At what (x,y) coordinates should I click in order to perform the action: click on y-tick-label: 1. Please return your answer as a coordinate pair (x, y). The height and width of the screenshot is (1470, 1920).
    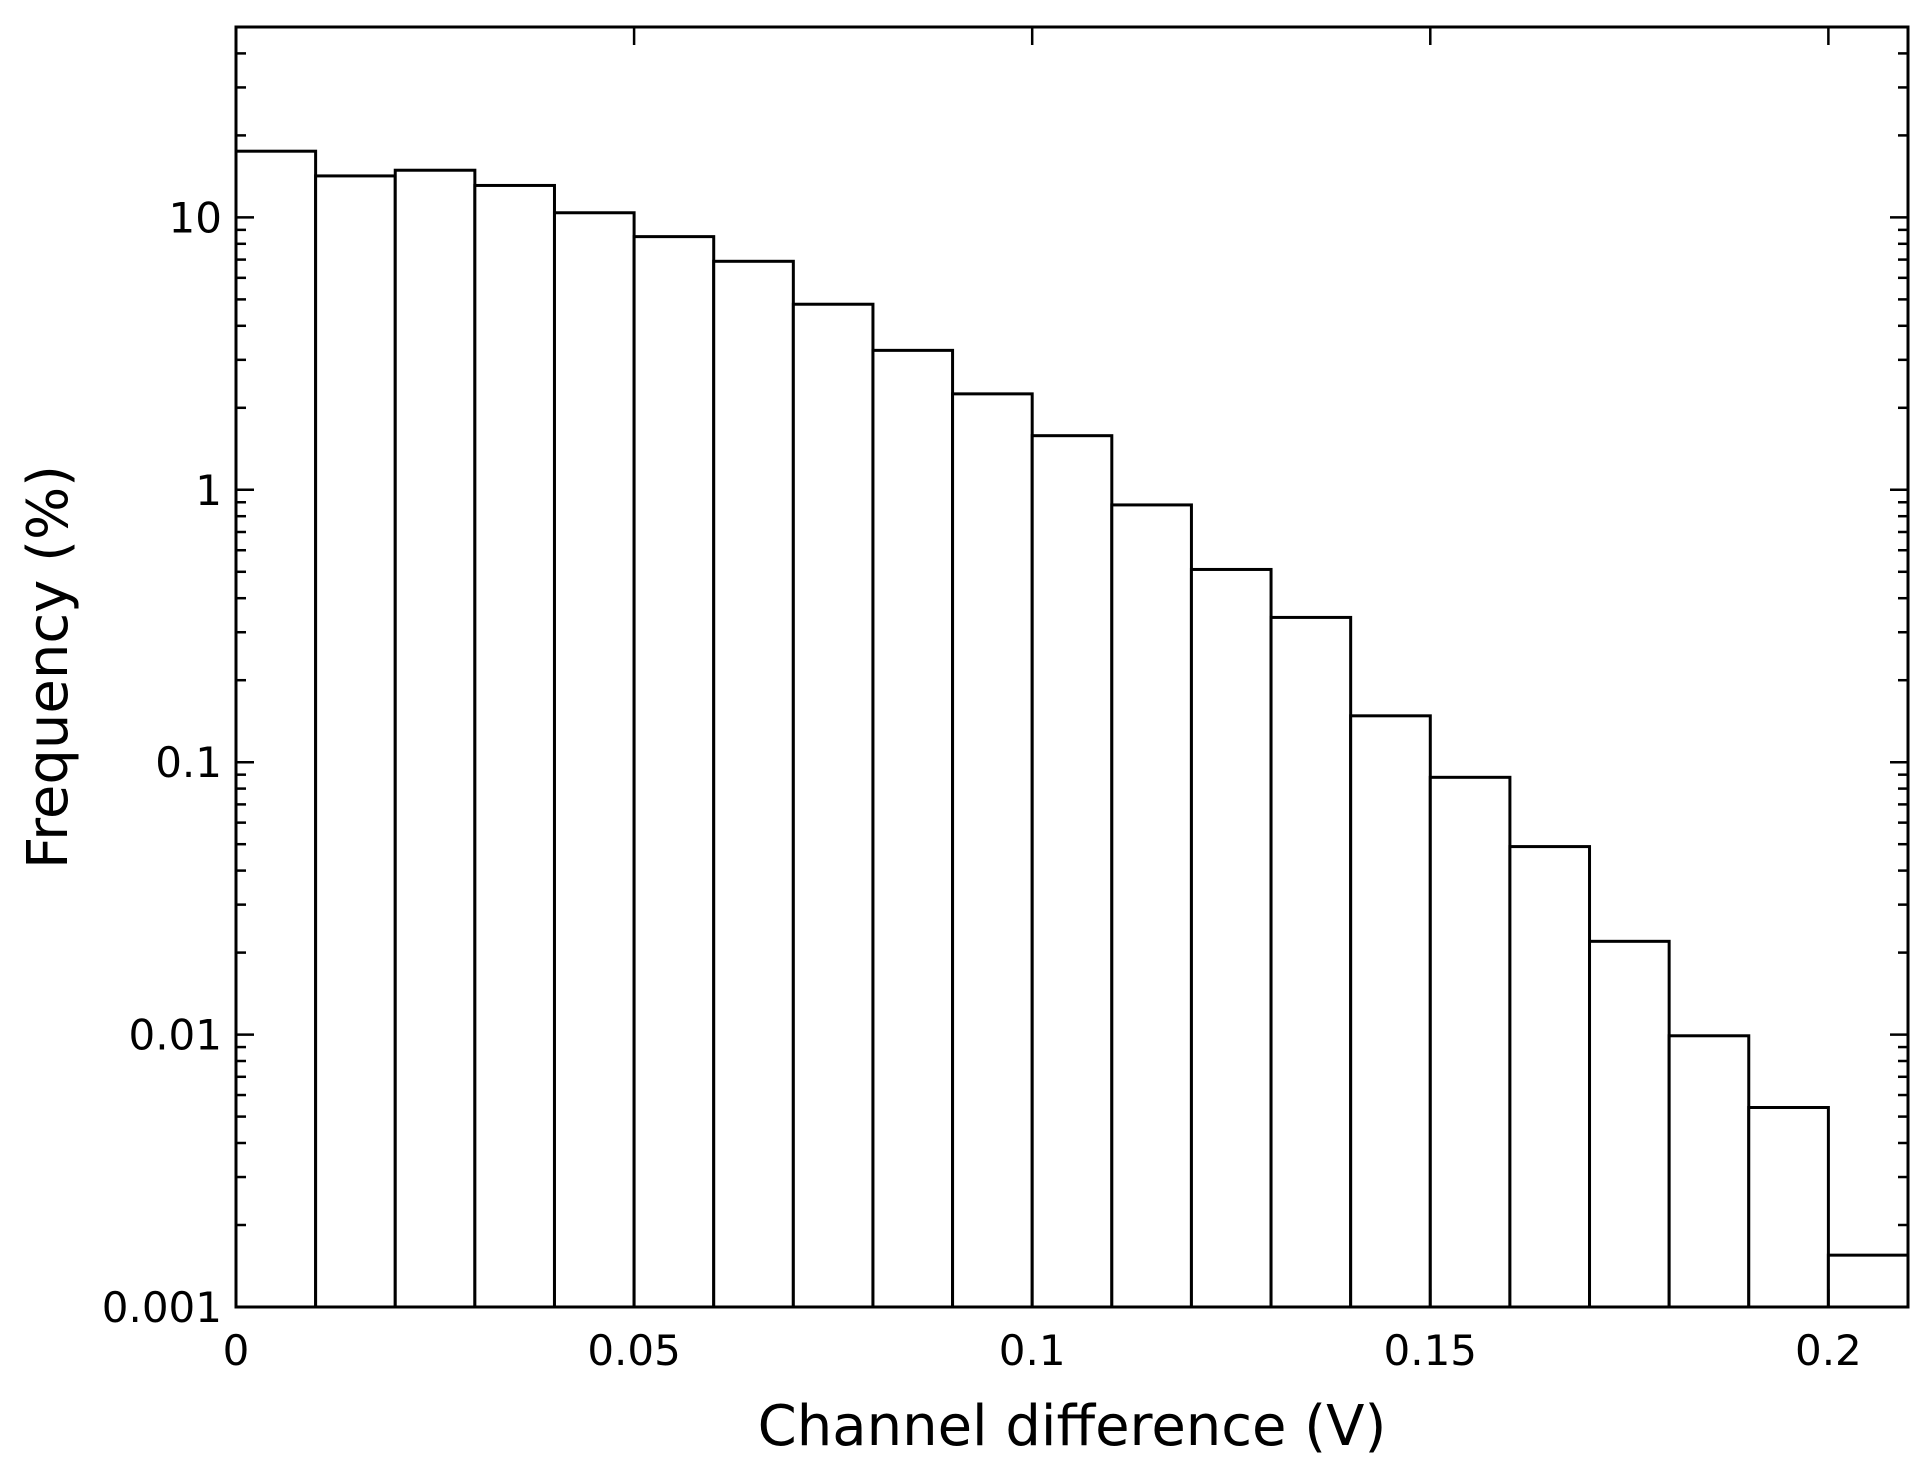
    Looking at the image, I should click on (208, 490).